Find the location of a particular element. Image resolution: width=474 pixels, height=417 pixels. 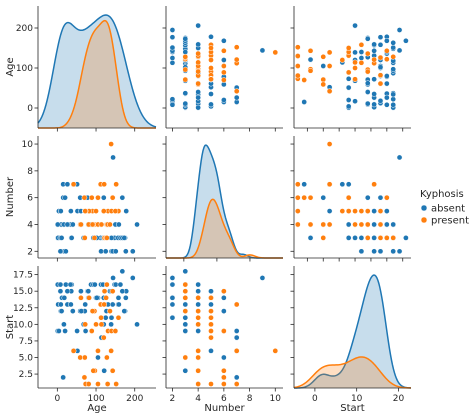

kde-area-absent-number is located at coordinates (224, 201).